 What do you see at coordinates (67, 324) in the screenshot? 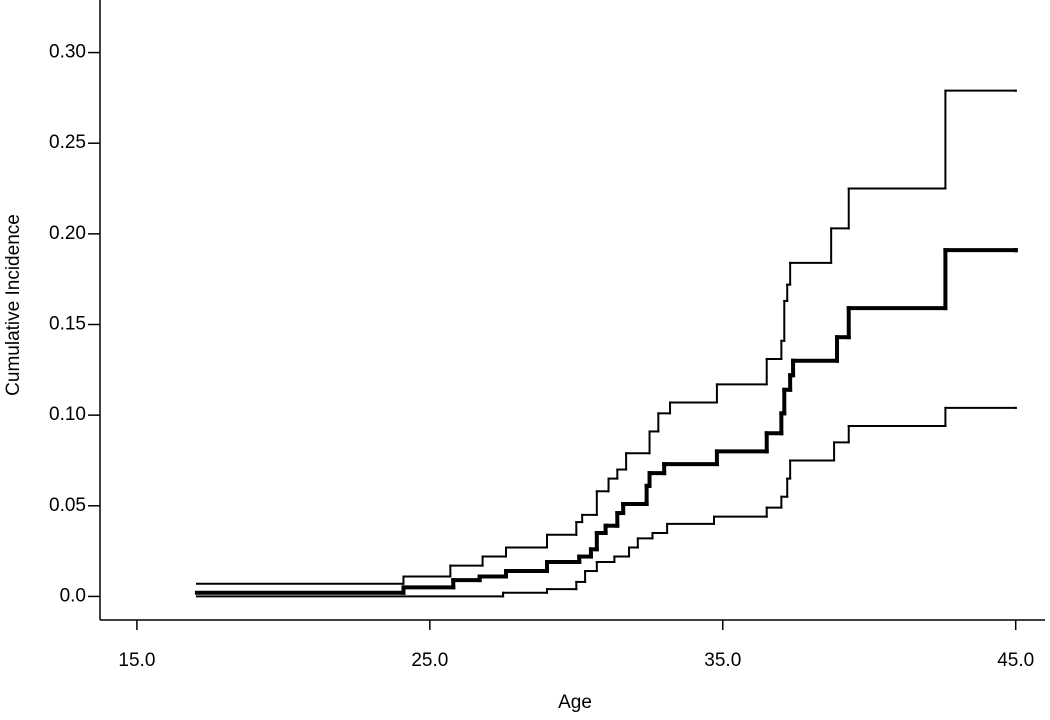
I see `y-tick-label: 0.15` at bounding box center [67, 324].